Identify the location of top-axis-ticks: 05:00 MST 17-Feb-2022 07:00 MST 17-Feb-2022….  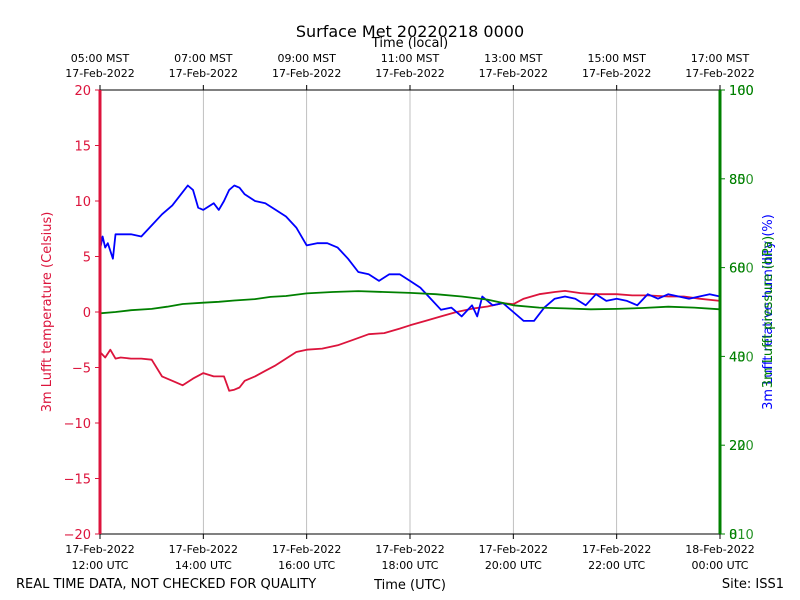
(410, 71).